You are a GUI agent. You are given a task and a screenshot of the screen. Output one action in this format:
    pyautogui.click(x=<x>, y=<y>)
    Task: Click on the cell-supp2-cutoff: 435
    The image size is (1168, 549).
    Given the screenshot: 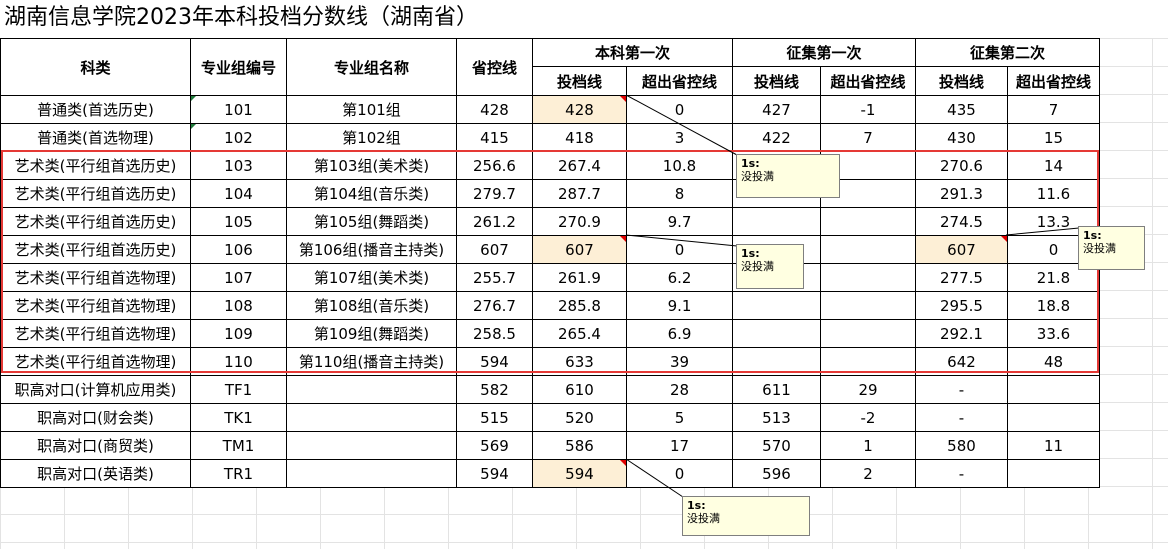 What is the action you would take?
    pyautogui.click(x=961, y=109)
    